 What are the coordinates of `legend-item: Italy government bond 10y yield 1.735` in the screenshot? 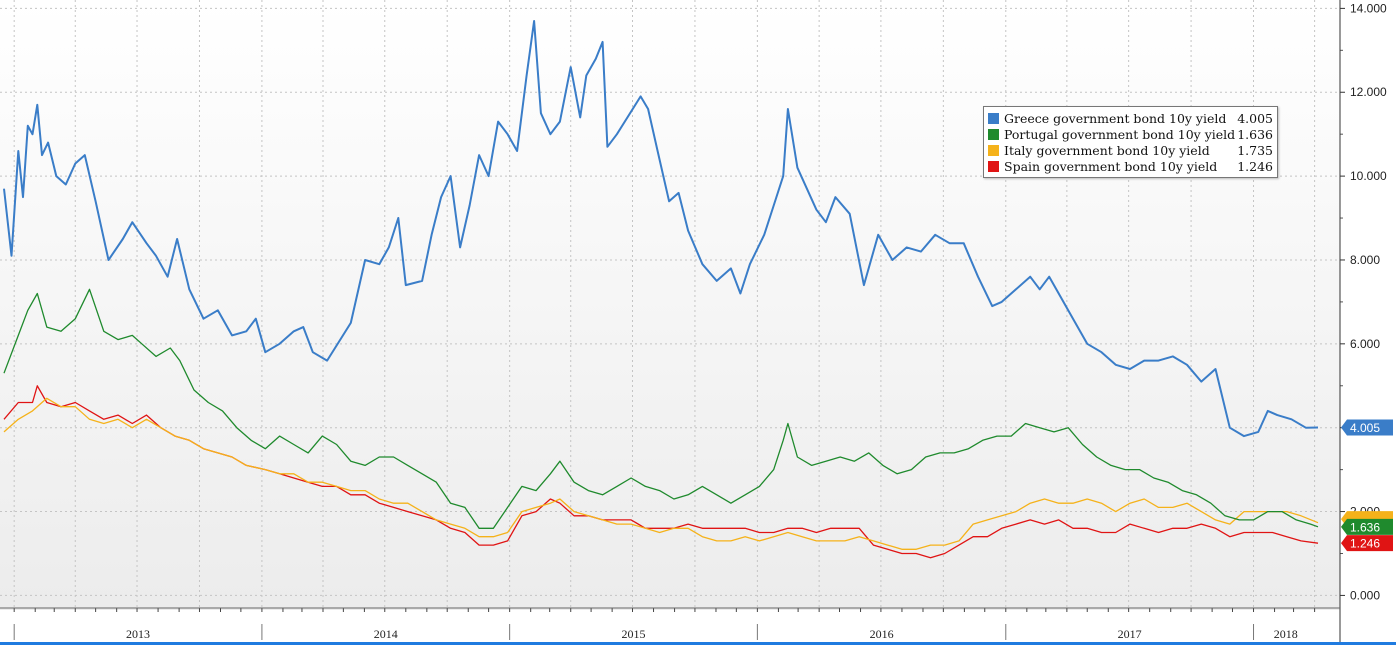 It's located at (1130, 150).